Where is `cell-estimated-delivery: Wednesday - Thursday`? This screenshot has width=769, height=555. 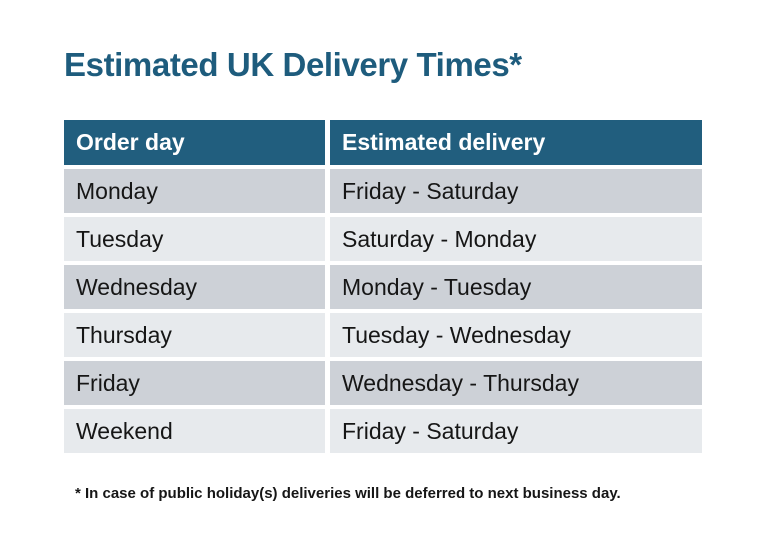
cell-estimated-delivery: Wednesday - Thursday is located at coordinates (516, 383).